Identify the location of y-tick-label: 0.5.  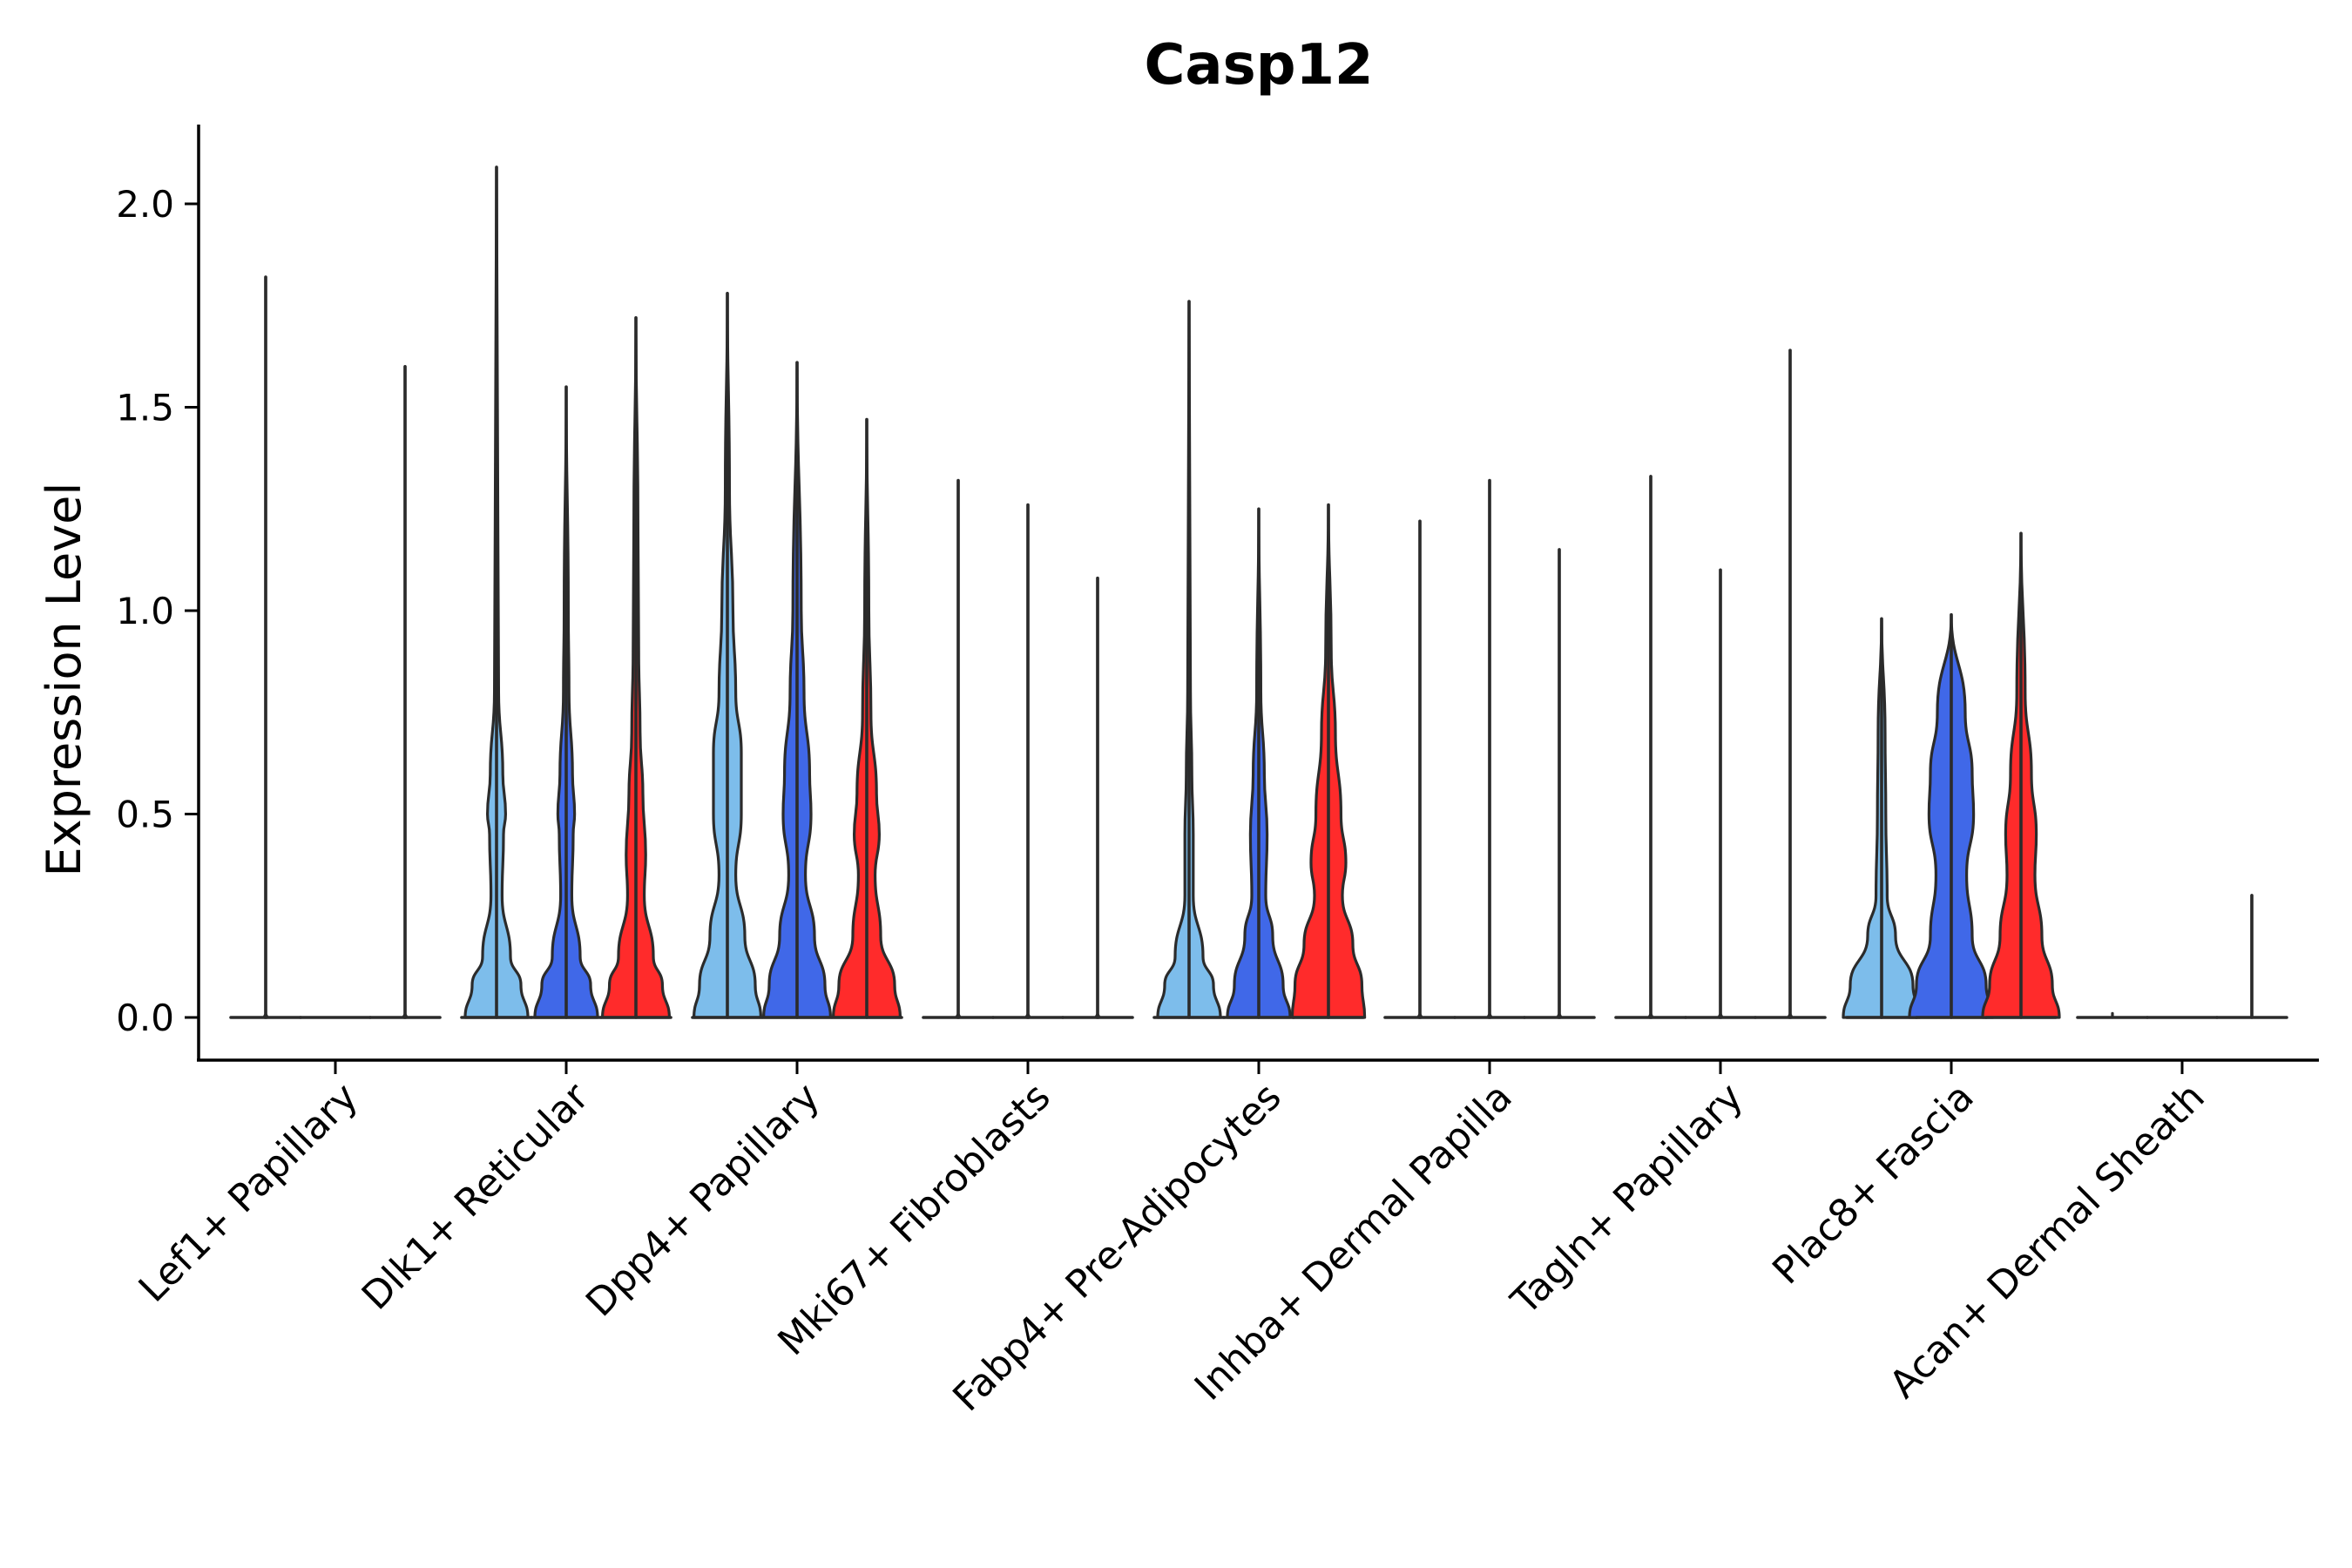
(145, 815).